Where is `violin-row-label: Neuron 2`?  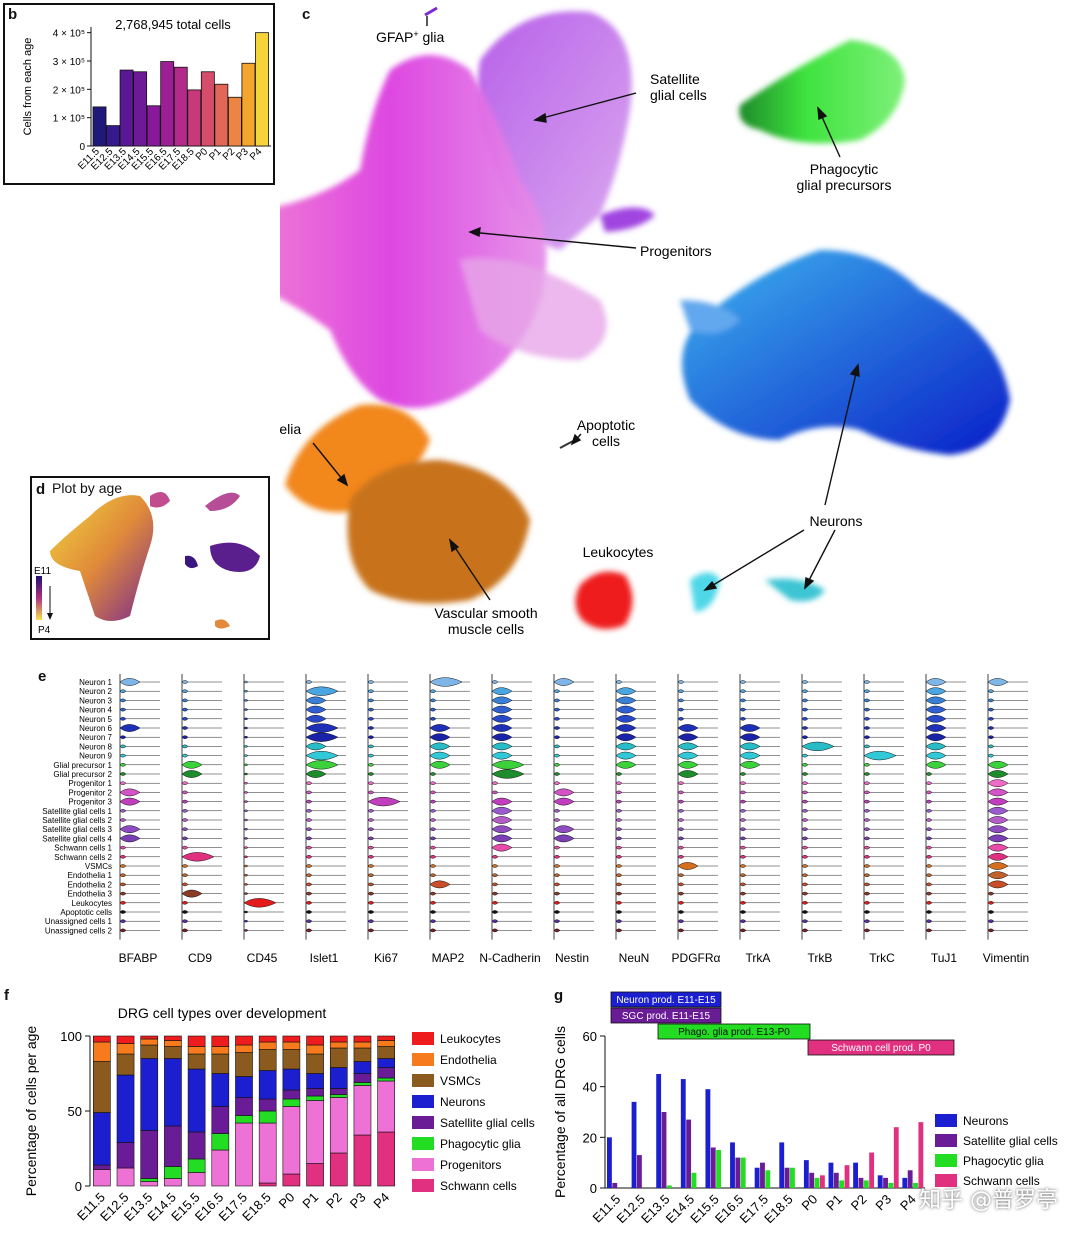 violin-row-label: Neuron 2 is located at coordinates (95, 691).